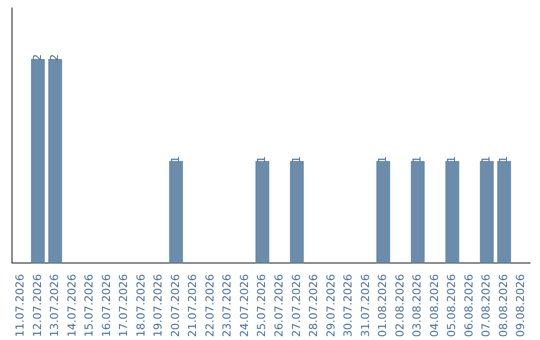 The height and width of the screenshot is (340, 540). I want to click on x-tick-label: 30.07.2026, so click(348, 306).